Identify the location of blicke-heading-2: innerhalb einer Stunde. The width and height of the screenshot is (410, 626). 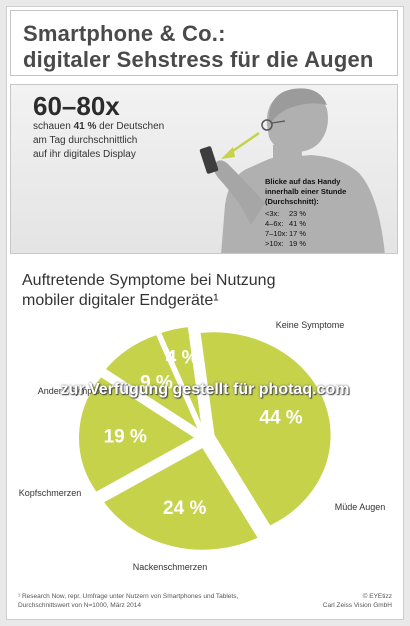
(306, 191).